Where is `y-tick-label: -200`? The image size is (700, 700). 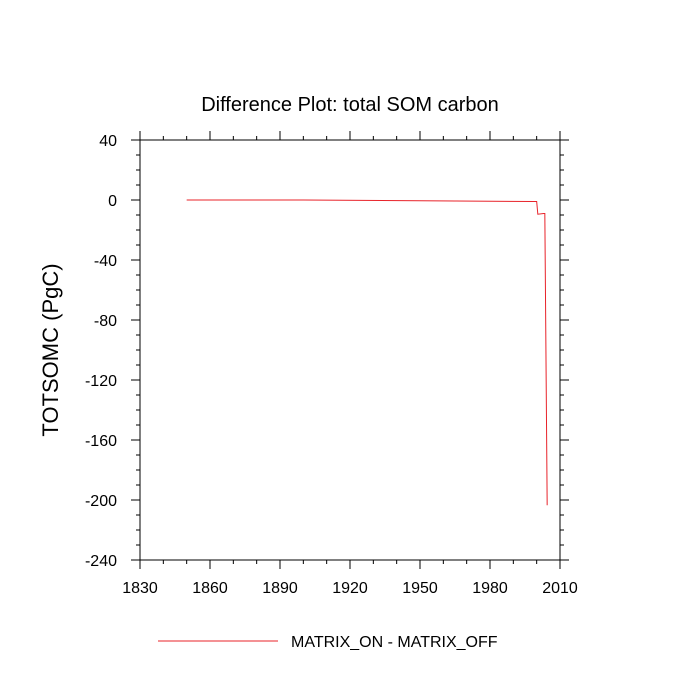 y-tick-label: -200 is located at coordinates (101, 501).